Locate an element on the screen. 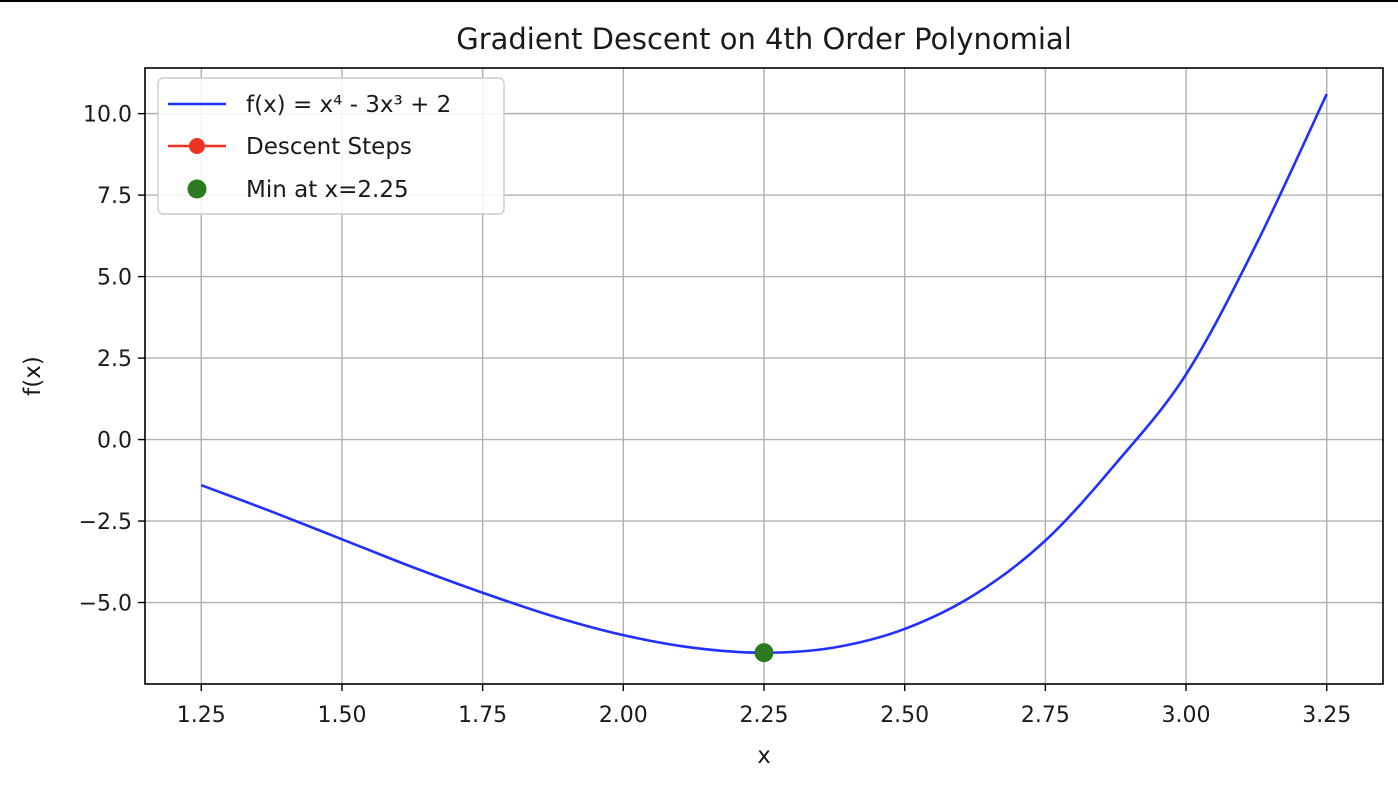 This screenshot has height=787, width=1398. x-tick-label: 2.50 is located at coordinates (904, 715).